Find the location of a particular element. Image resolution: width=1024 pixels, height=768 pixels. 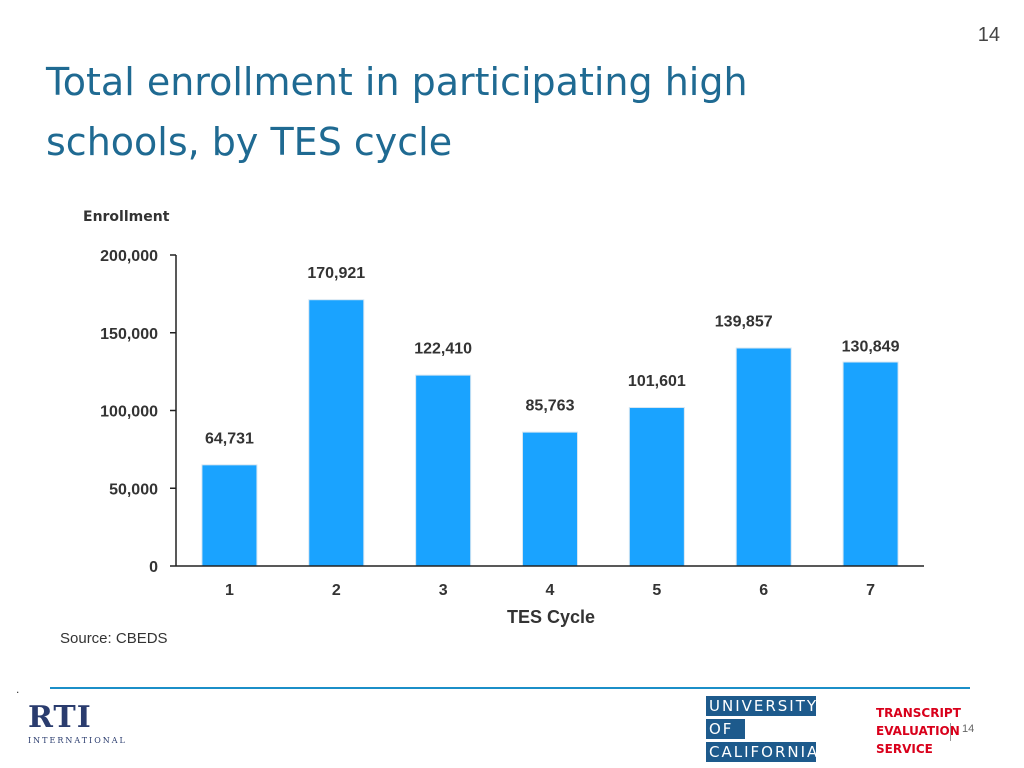

y-tick-label: 100,000 is located at coordinates (129, 412).